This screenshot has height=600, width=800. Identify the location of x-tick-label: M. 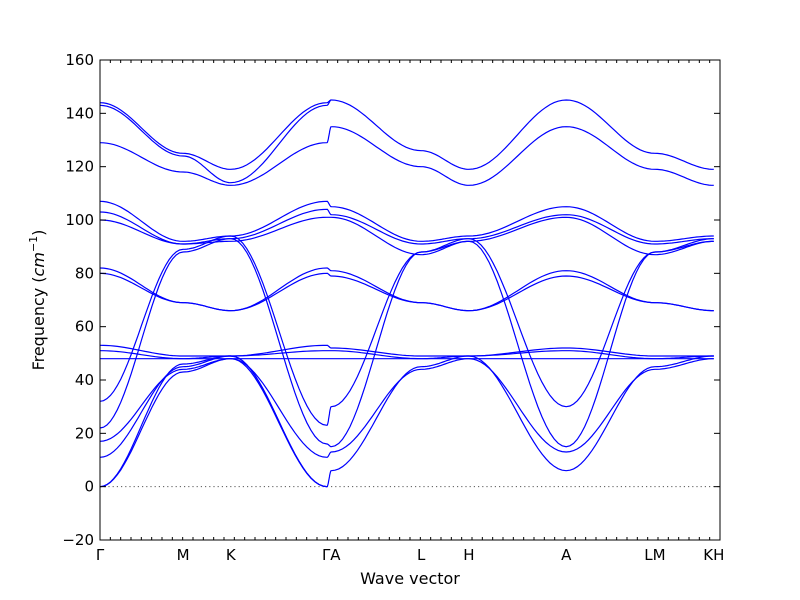
(183, 555).